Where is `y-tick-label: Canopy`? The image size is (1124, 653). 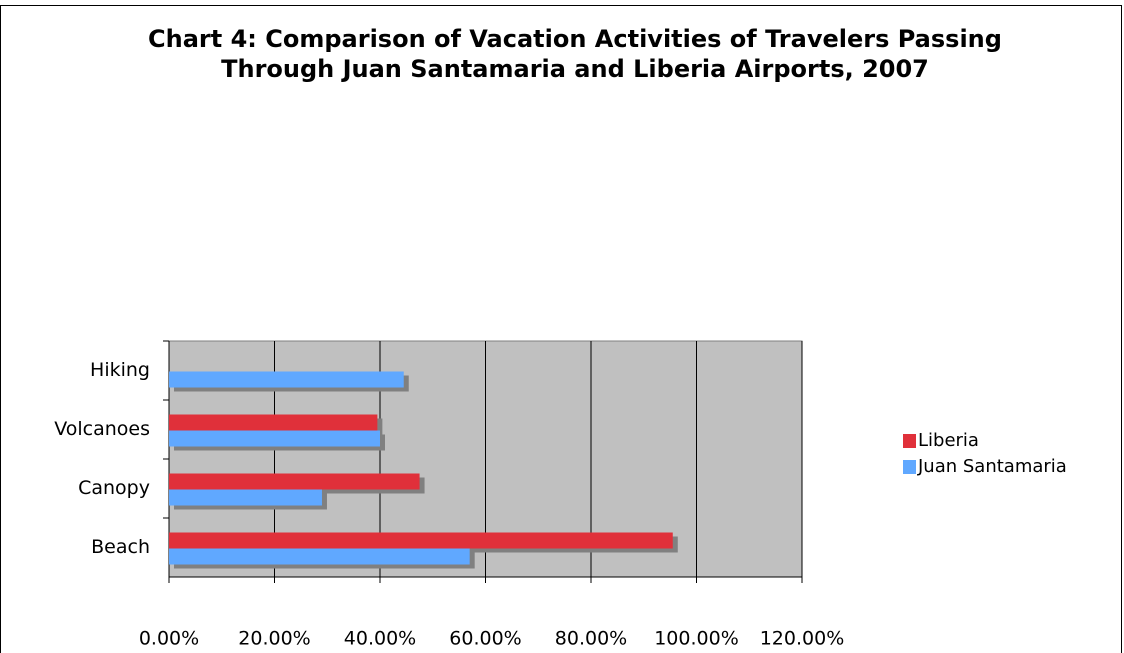 y-tick-label: Canopy is located at coordinates (114, 488).